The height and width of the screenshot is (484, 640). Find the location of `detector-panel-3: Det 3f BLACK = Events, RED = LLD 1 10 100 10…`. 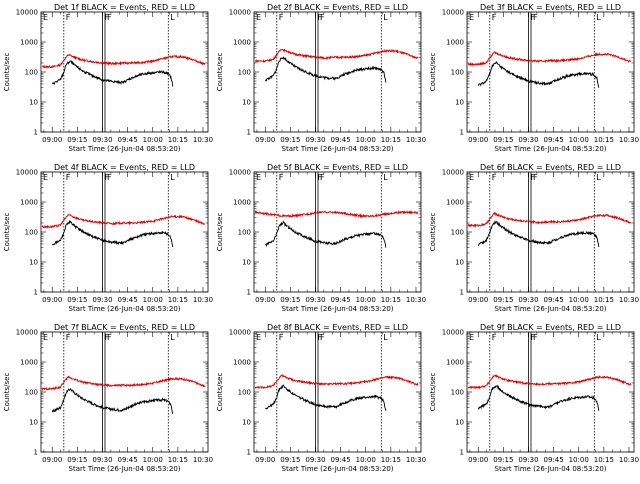

detector-panel-3: Det 3f BLACK = Events, RED = LLD 1 10 100 10… is located at coordinates (532, 82).